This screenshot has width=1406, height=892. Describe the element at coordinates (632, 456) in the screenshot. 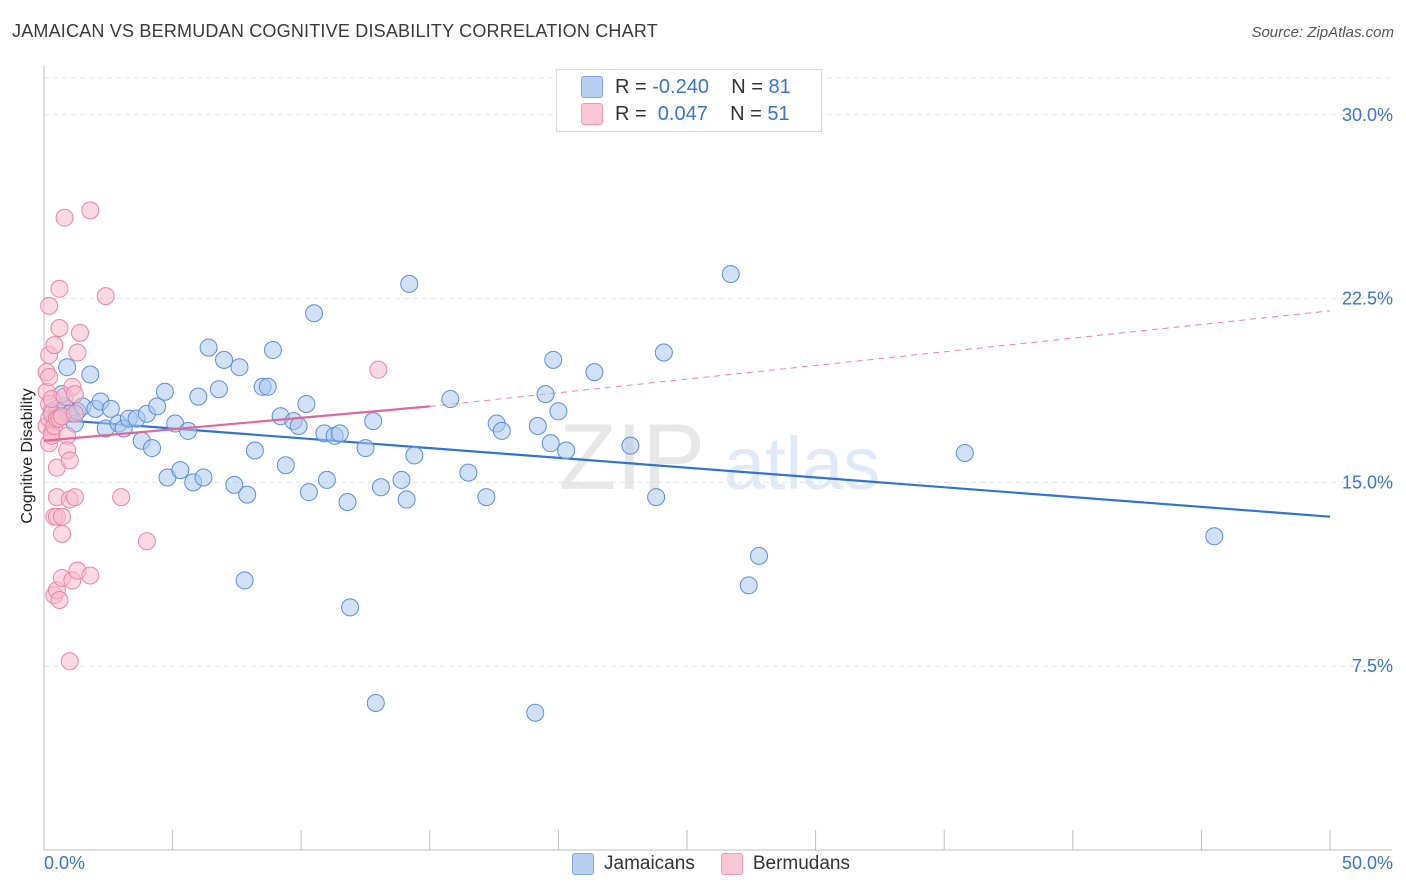

I see `watermark-zip: ZIP` at that location.